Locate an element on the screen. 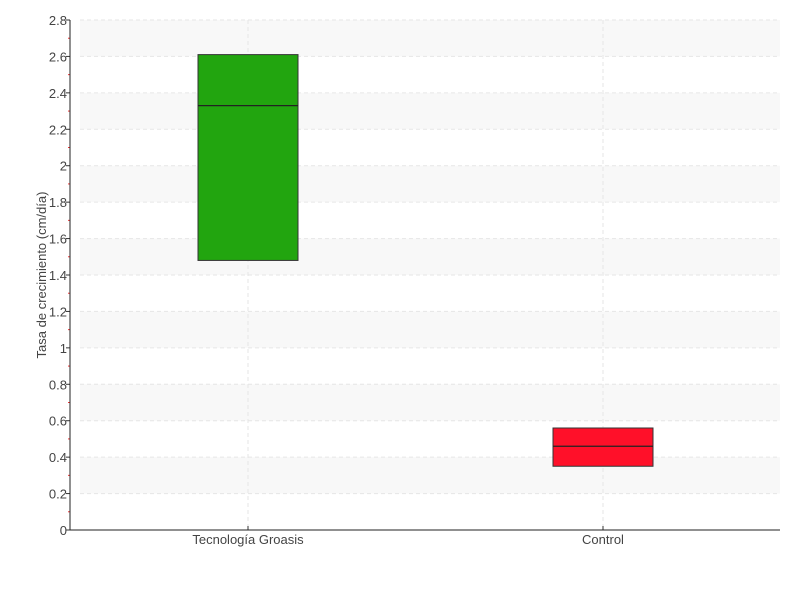  y-tick-label: 1.8 is located at coordinates (58, 202).